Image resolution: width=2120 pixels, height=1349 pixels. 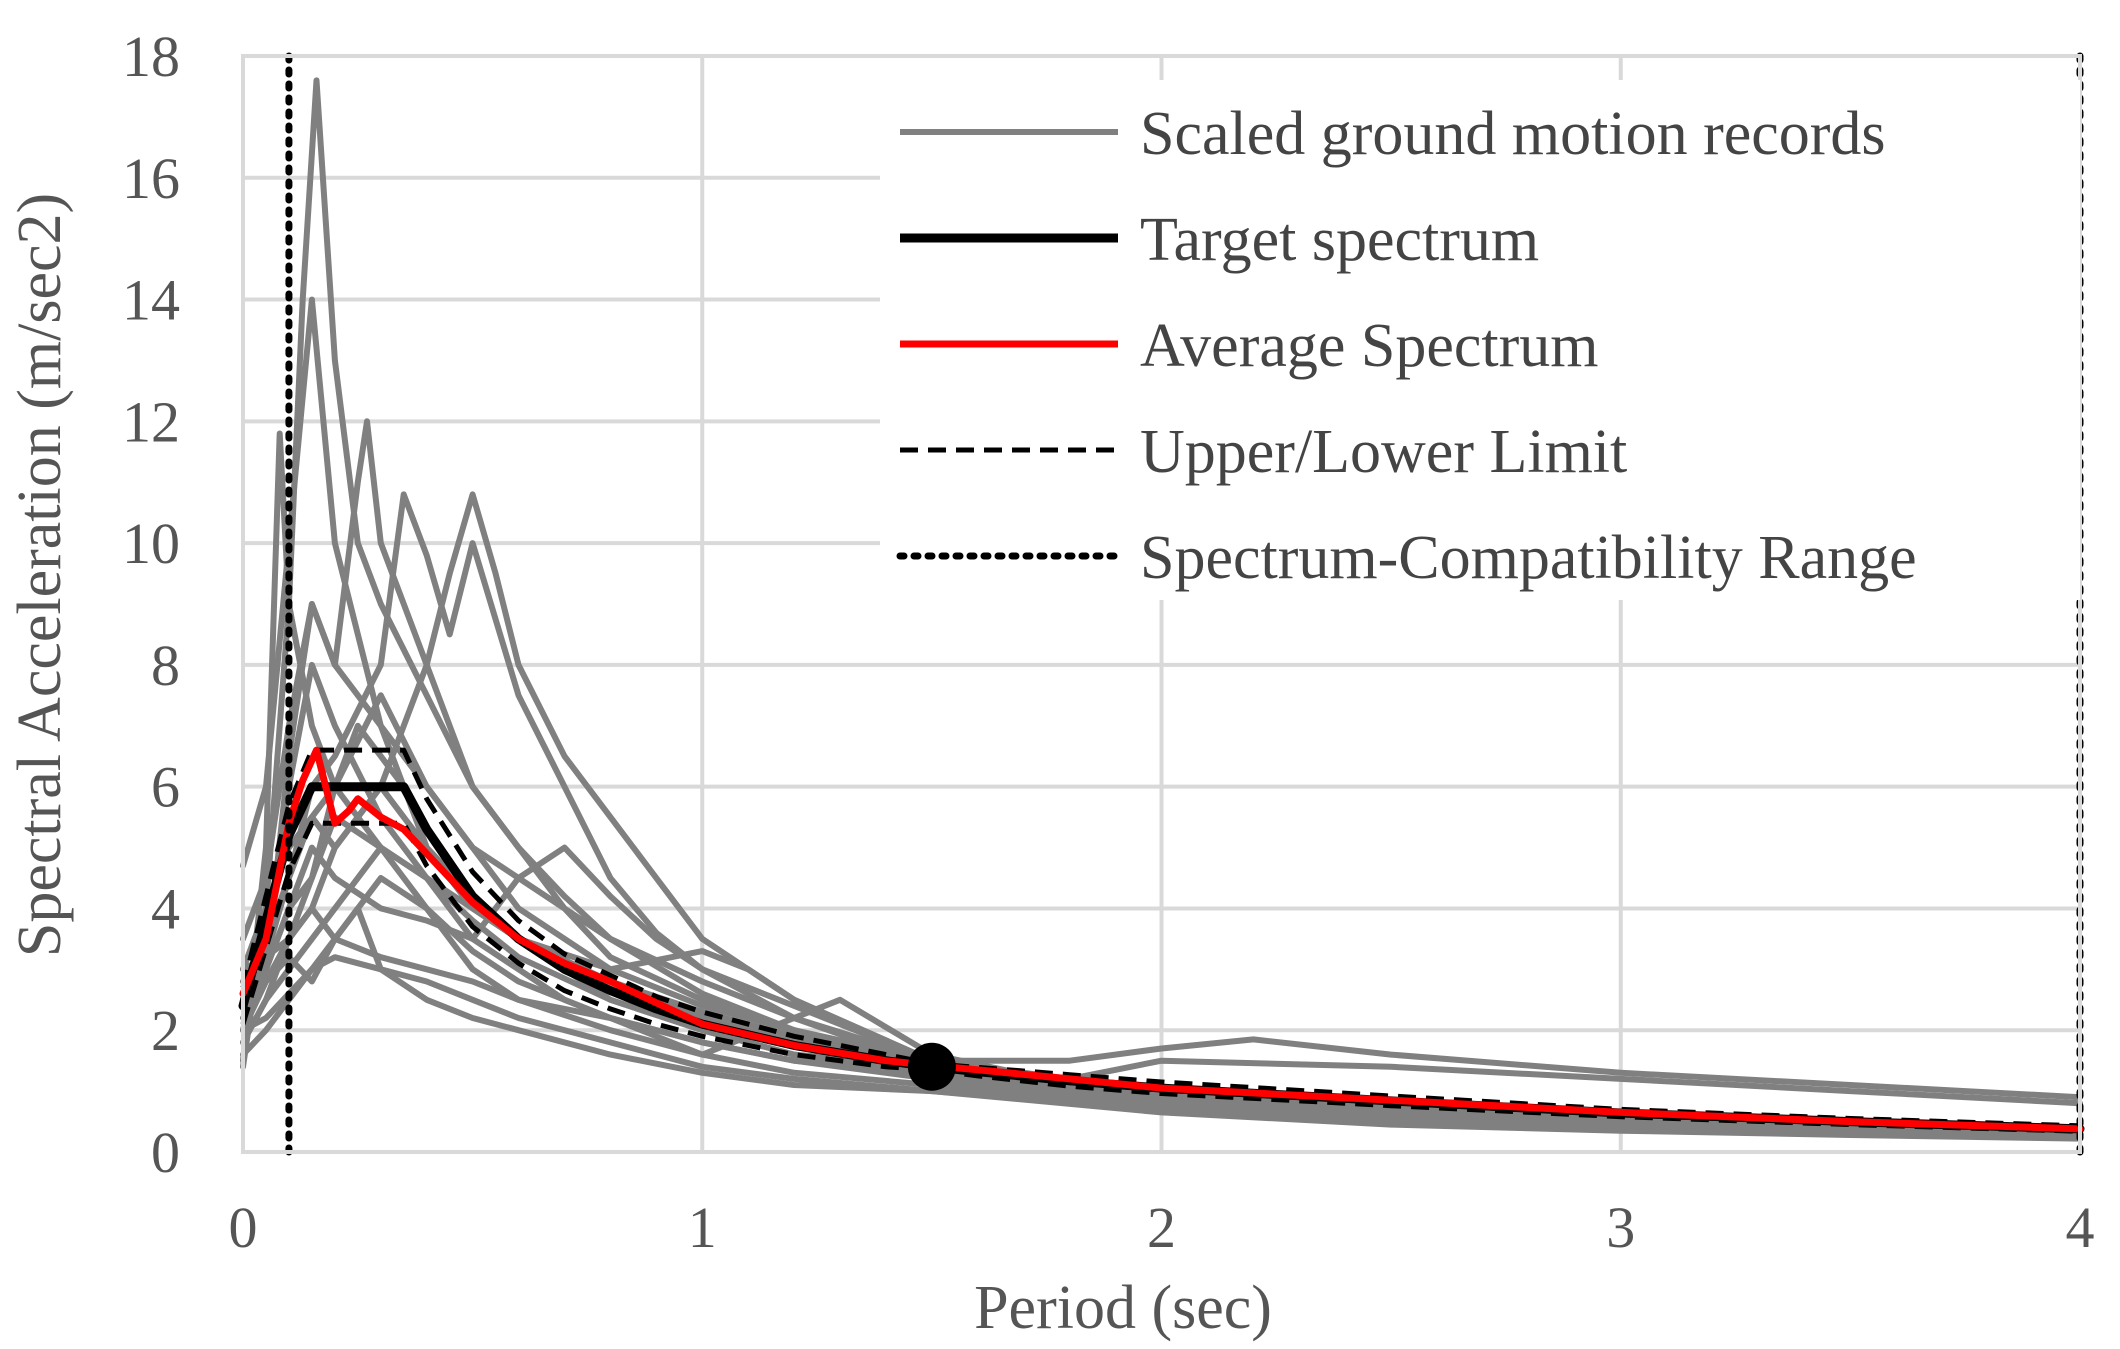 What do you see at coordinates (1620, 1227) in the screenshot?
I see `x-tick-label: 3` at bounding box center [1620, 1227].